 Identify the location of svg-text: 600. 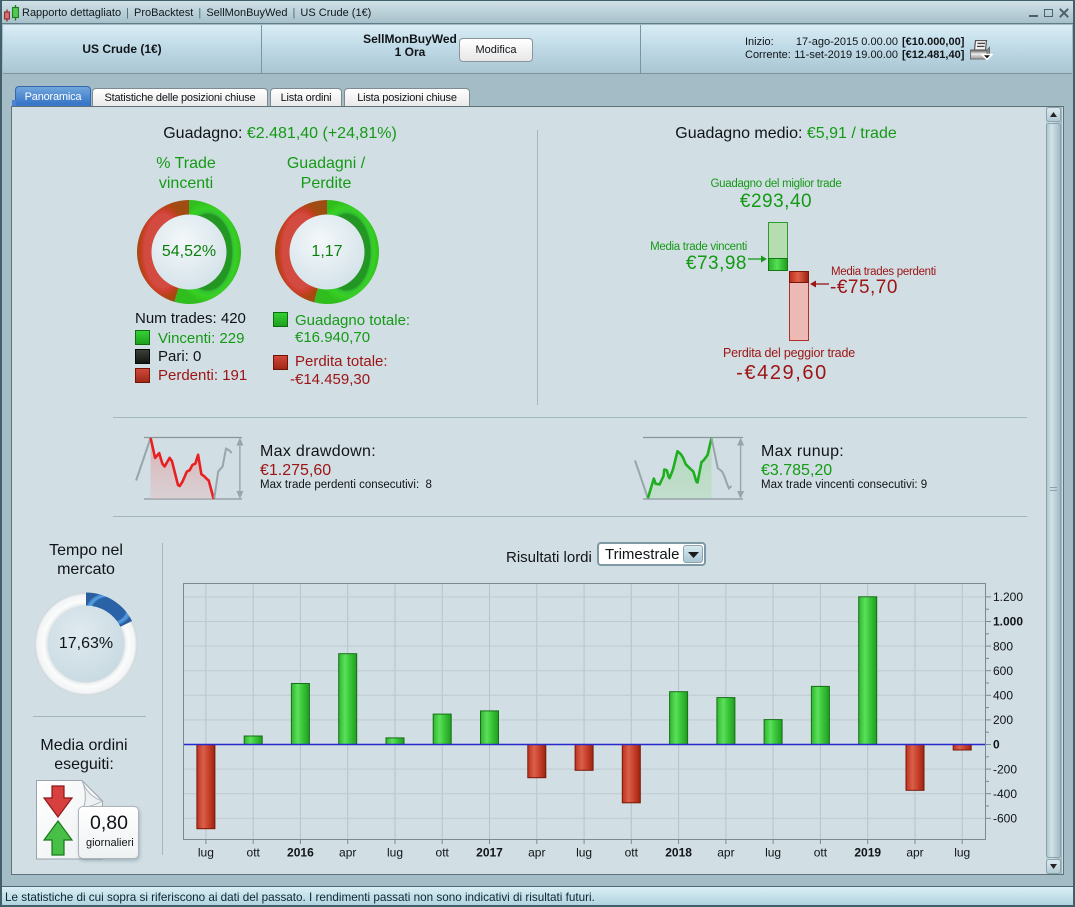
(1003, 671).